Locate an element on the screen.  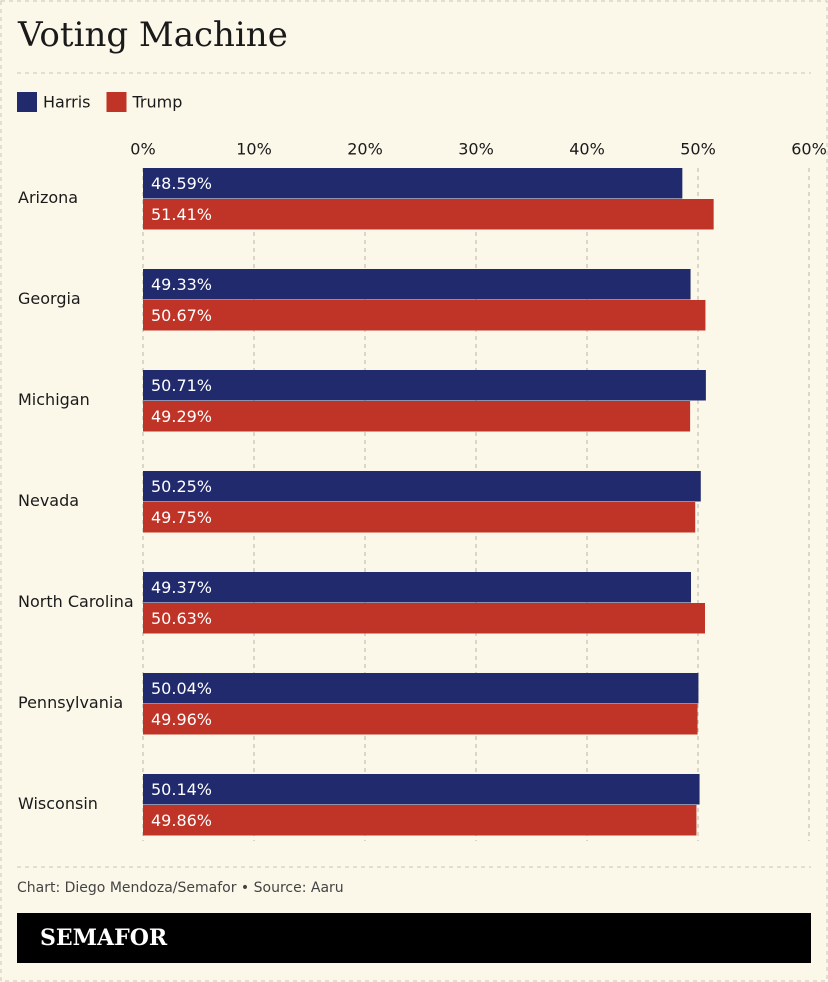
x-tick-label: 0% is located at coordinates (142, 149).